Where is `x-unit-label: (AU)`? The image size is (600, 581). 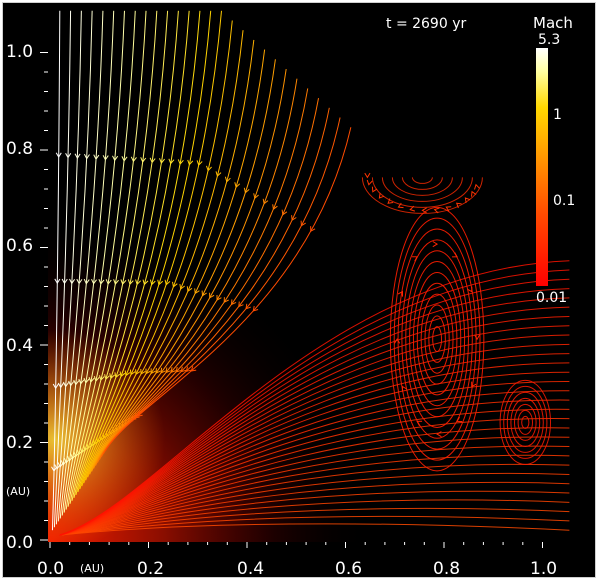 x-unit-label: (AU) is located at coordinates (92, 568).